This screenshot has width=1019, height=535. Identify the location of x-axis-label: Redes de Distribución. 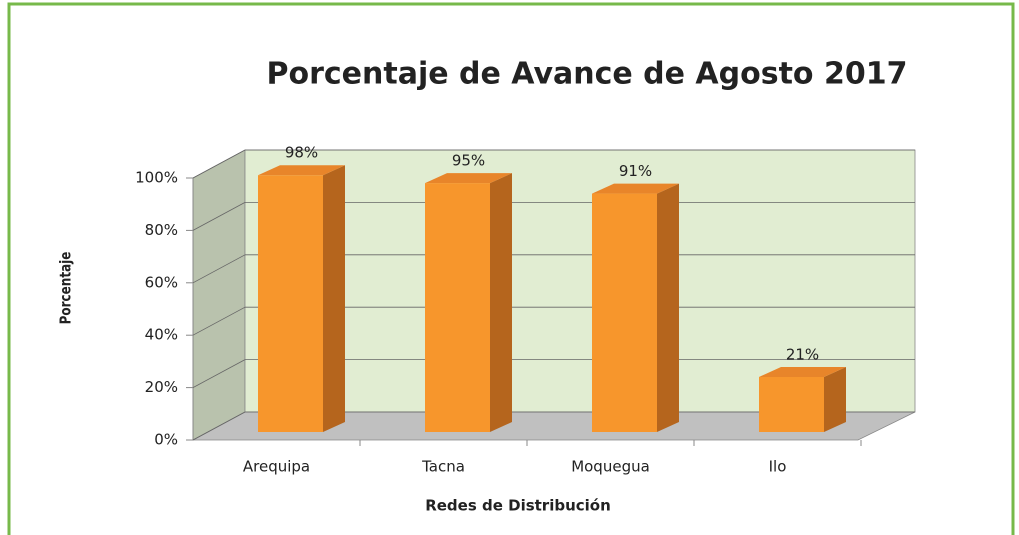
(518, 506).